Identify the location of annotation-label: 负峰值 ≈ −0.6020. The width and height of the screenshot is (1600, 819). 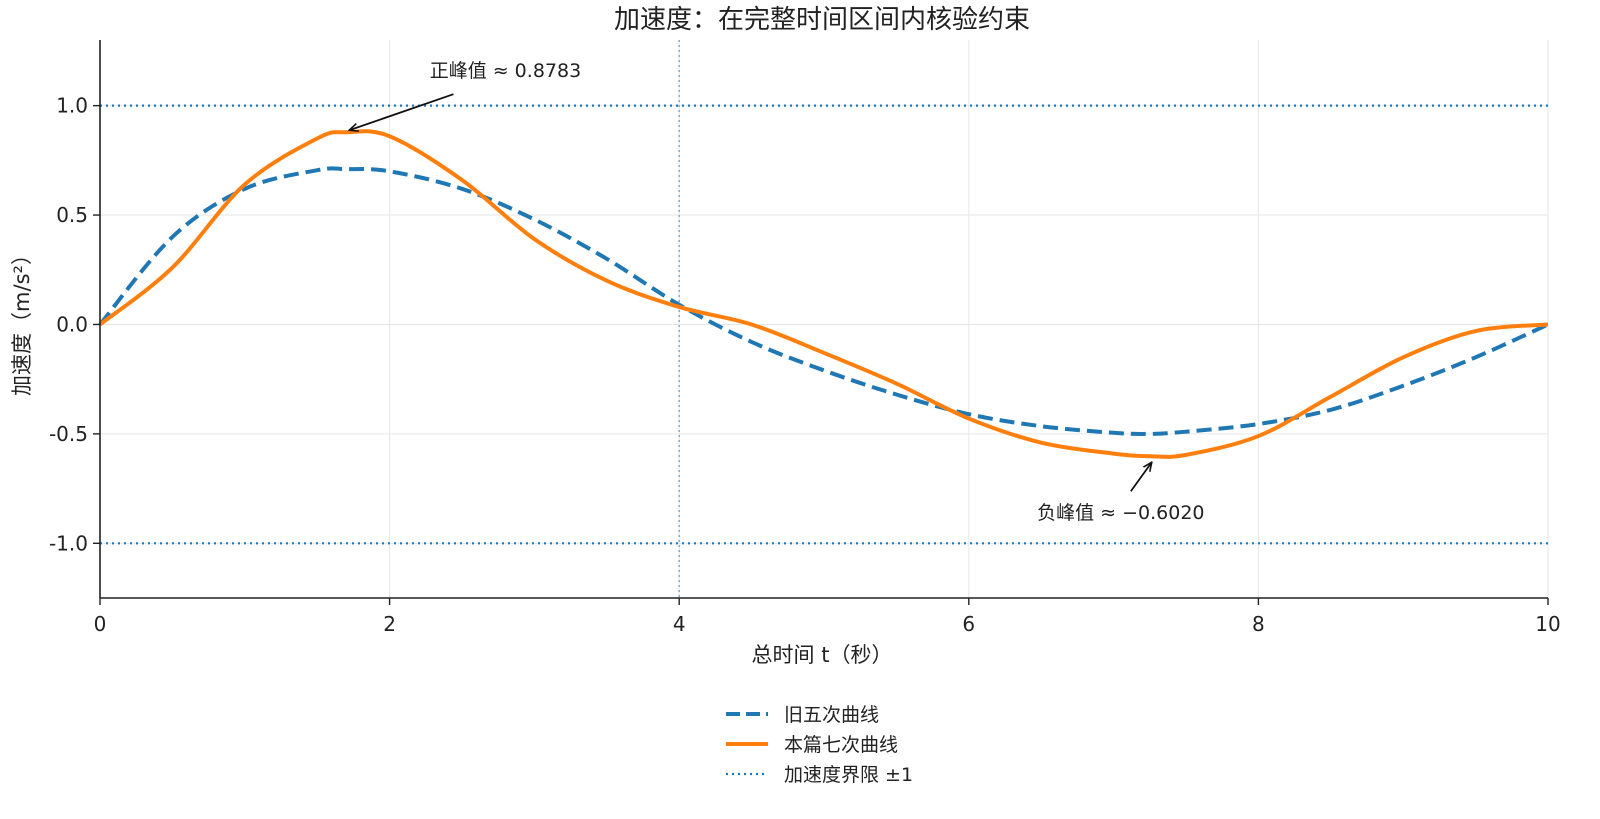
(1120, 513).